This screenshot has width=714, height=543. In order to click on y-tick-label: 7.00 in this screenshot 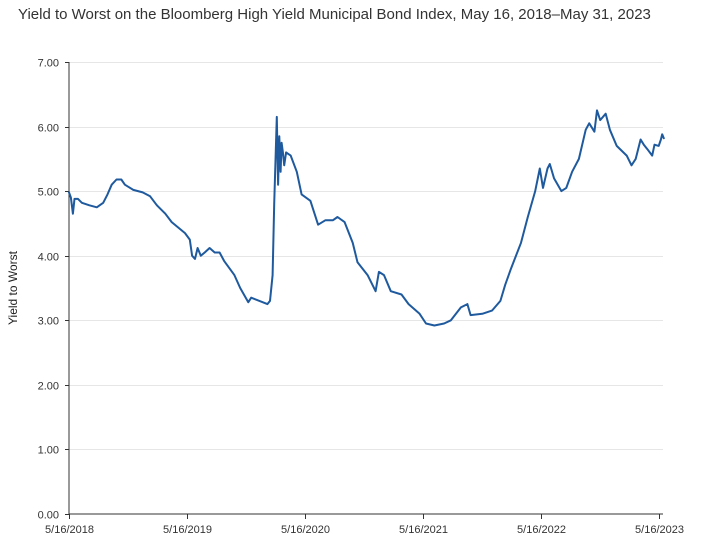, I will do `click(48, 64)`.